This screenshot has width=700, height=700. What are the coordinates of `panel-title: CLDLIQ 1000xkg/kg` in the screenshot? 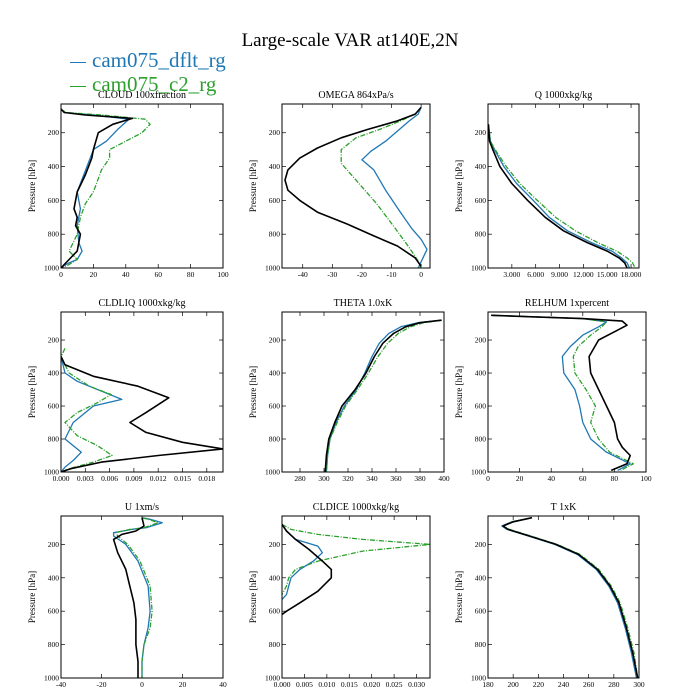 It's located at (142, 303).